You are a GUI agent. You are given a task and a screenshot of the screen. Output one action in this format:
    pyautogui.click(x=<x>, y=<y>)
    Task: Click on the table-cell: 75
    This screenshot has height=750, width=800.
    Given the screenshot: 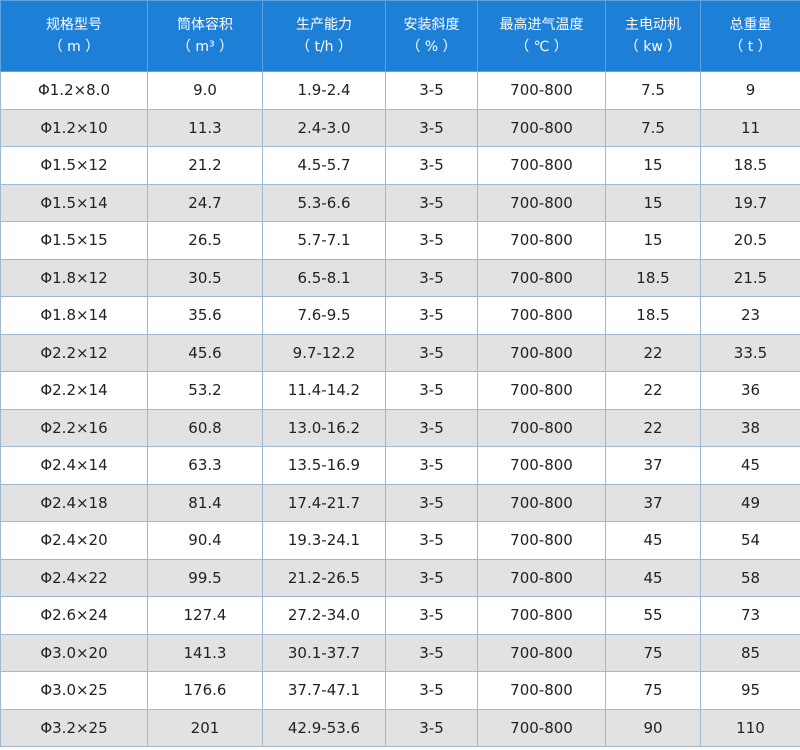 What is the action you would take?
    pyautogui.click(x=653, y=652)
    